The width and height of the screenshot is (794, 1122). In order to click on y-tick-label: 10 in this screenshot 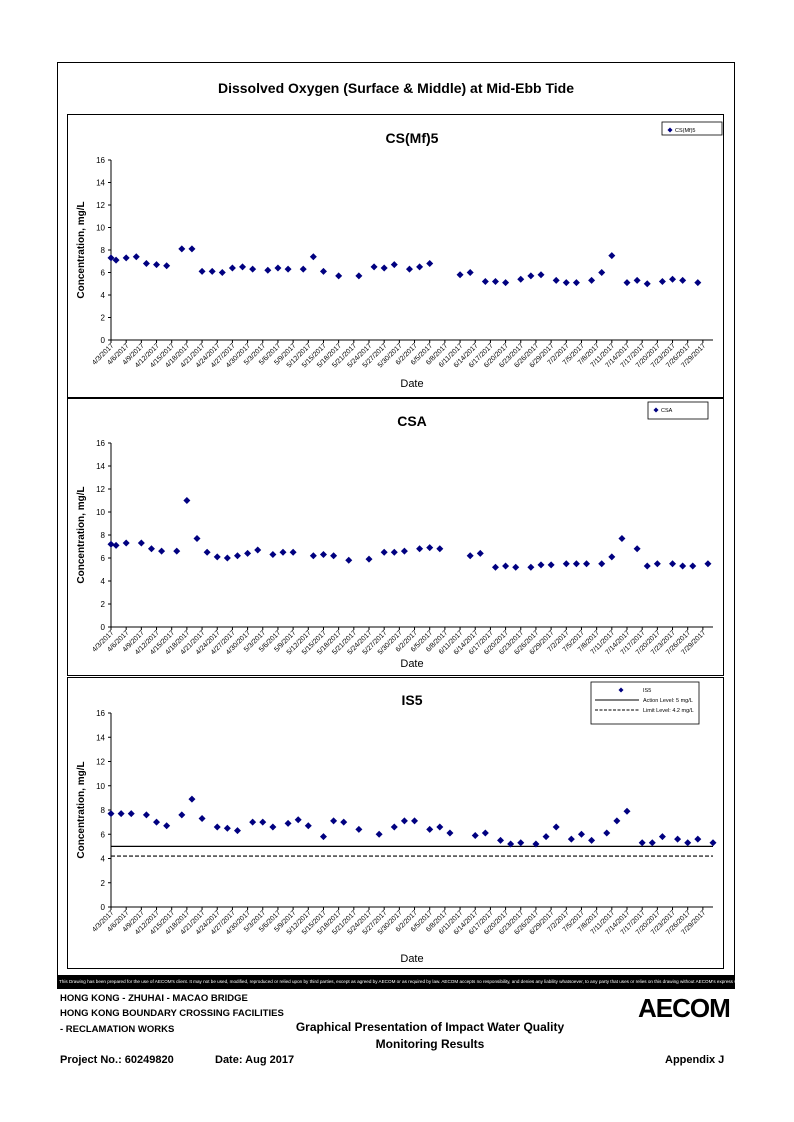, I will do `click(100, 512)`.